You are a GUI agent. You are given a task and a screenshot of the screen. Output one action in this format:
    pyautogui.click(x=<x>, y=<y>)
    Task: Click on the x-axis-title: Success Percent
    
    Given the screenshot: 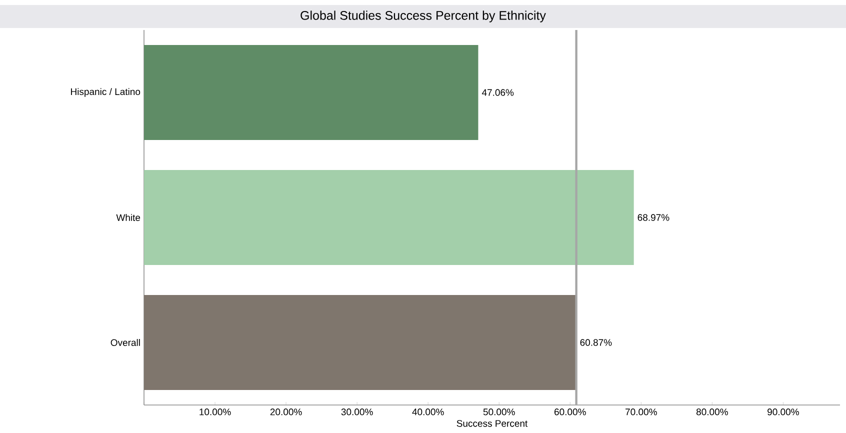 What is the action you would take?
    pyautogui.click(x=492, y=423)
    